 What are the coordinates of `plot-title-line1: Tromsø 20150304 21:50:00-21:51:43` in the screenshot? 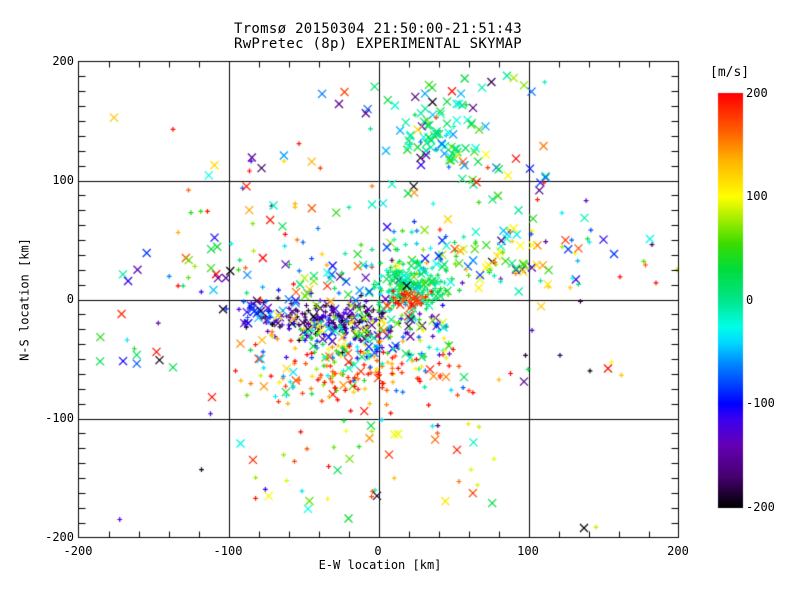 It's located at (378, 29).